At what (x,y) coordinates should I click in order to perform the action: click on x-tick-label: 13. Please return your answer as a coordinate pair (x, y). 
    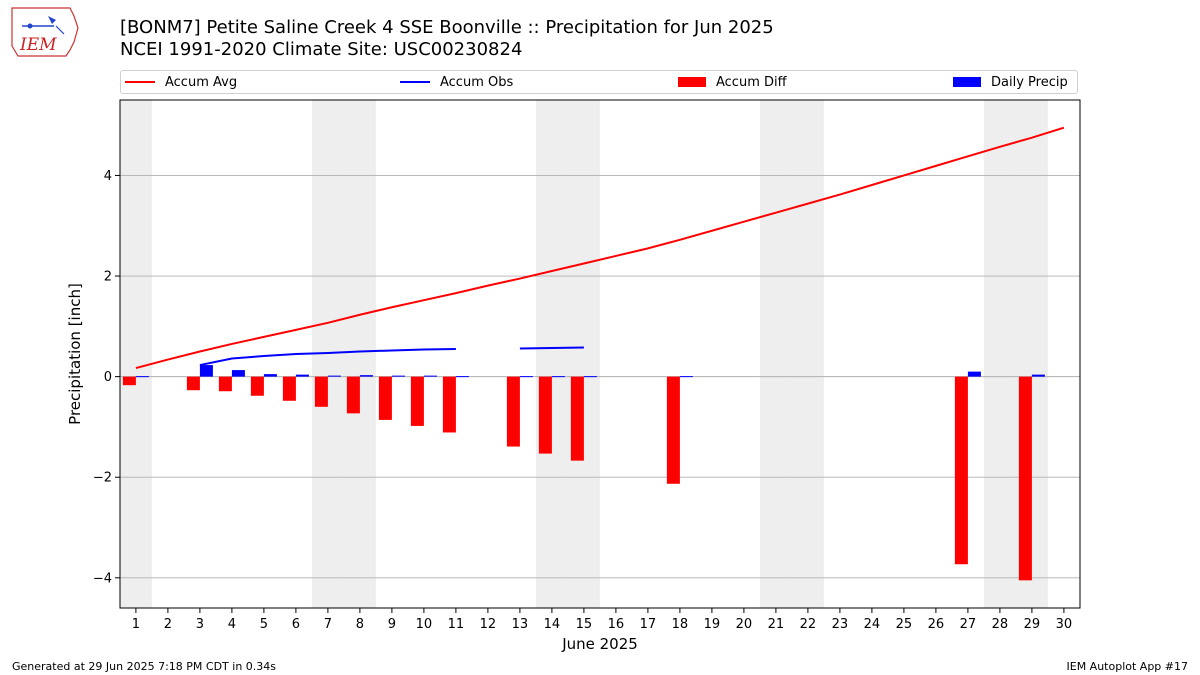
    Looking at the image, I should click on (520, 624).